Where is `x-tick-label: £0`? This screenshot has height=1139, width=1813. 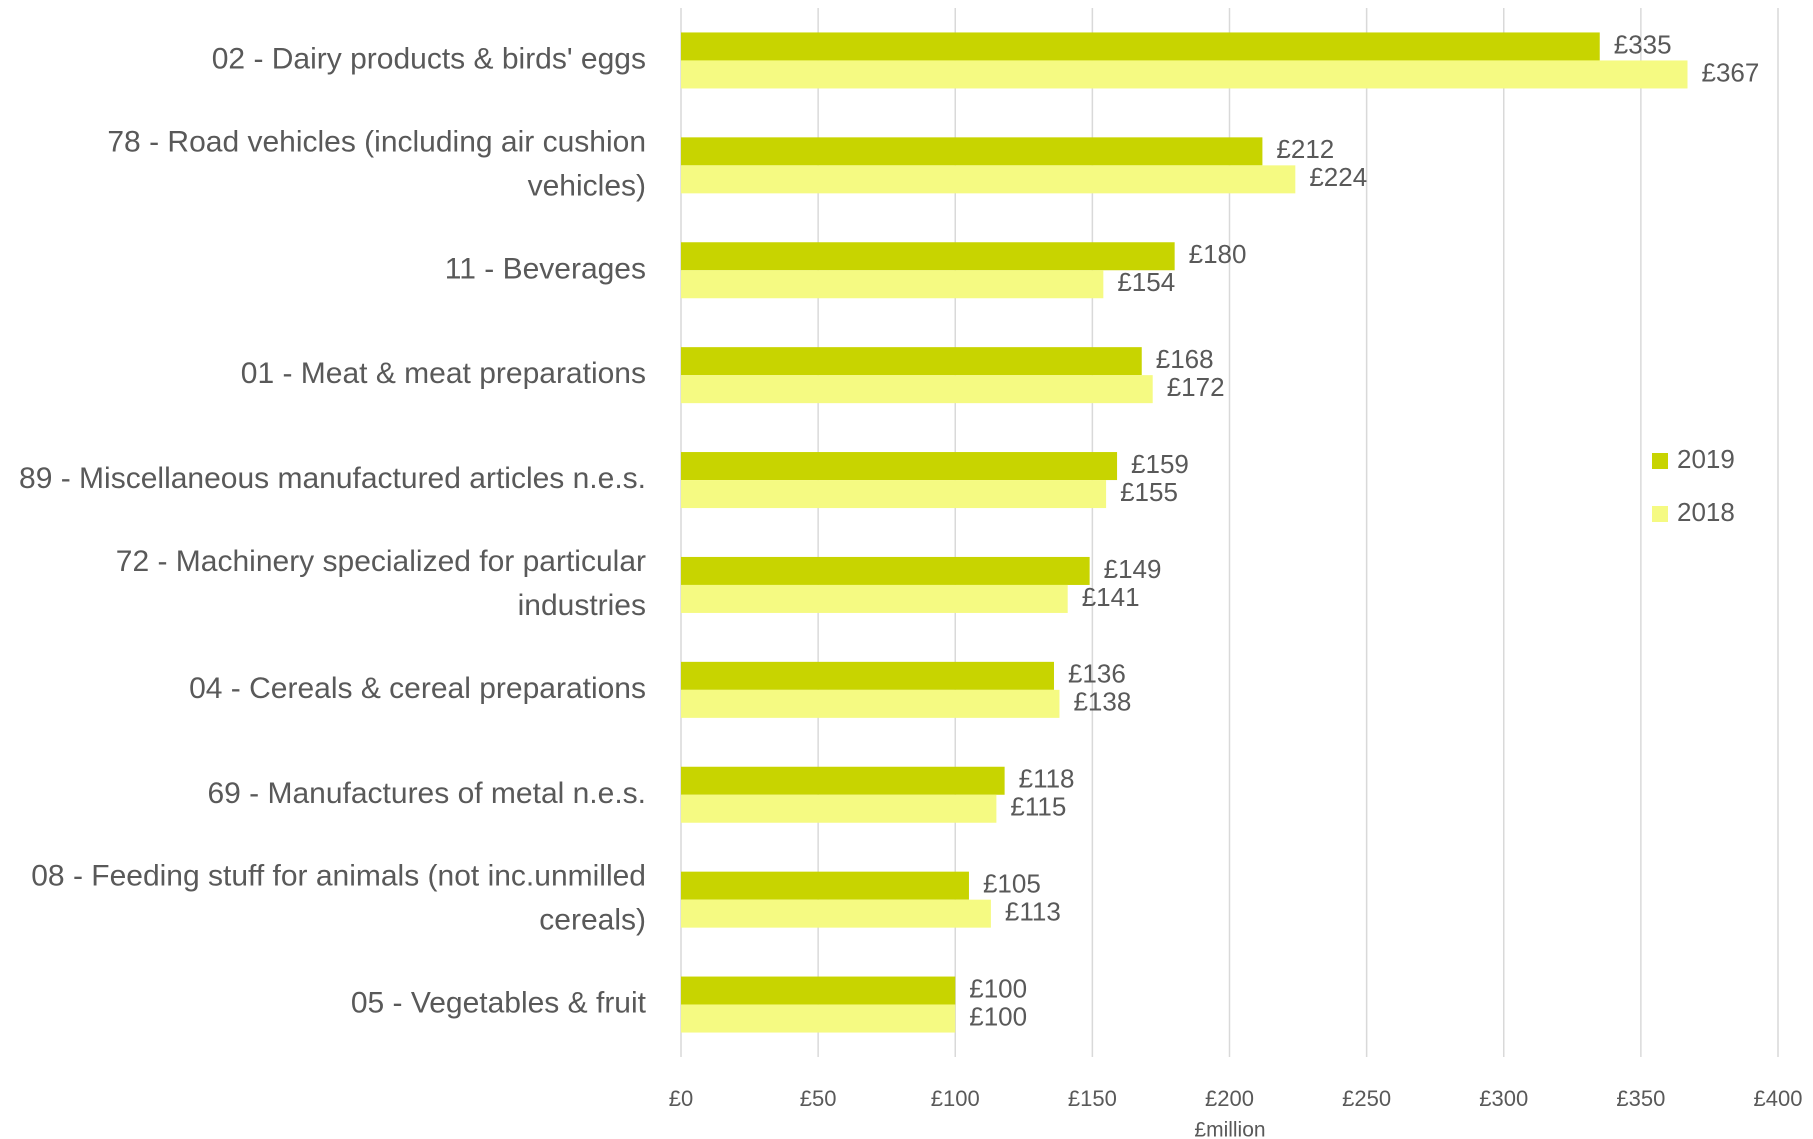 x-tick-label: £0 is located at coordinates (681, 1098).